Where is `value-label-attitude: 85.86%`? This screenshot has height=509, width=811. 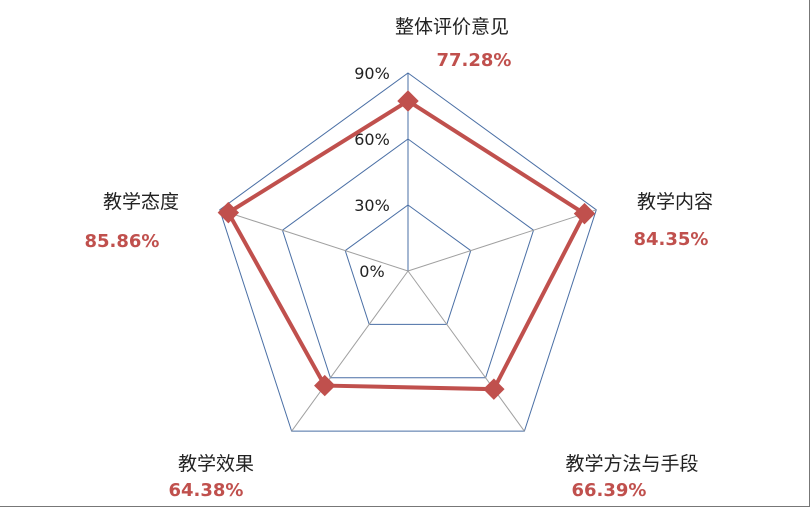 value-label-attitude: 85.86% is located at coordinates (122, 241).